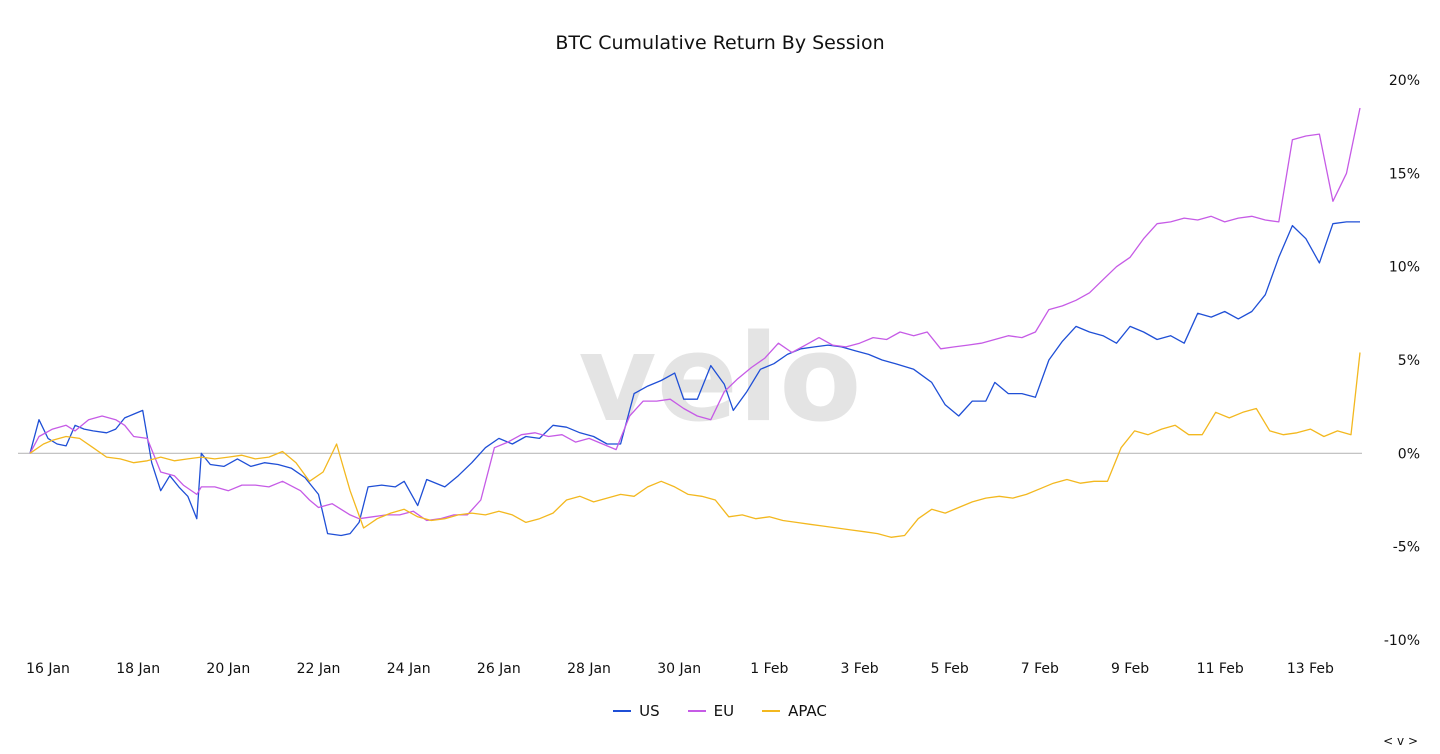 Image resolution: width=1440 pixels, height=754 pixels. Describe the element at coordinates (636, 711) in the screenshot. I see `legend-item-us: US` at that location.